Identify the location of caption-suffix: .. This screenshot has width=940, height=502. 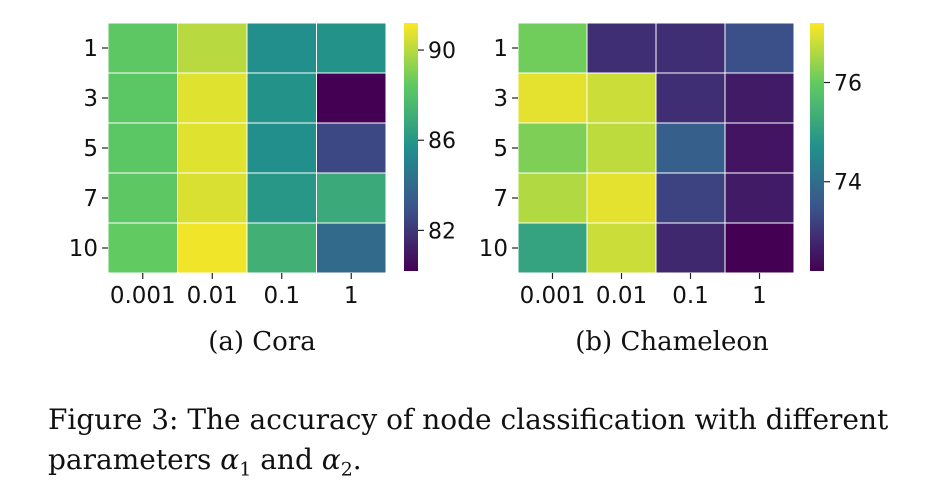
(357, 459).